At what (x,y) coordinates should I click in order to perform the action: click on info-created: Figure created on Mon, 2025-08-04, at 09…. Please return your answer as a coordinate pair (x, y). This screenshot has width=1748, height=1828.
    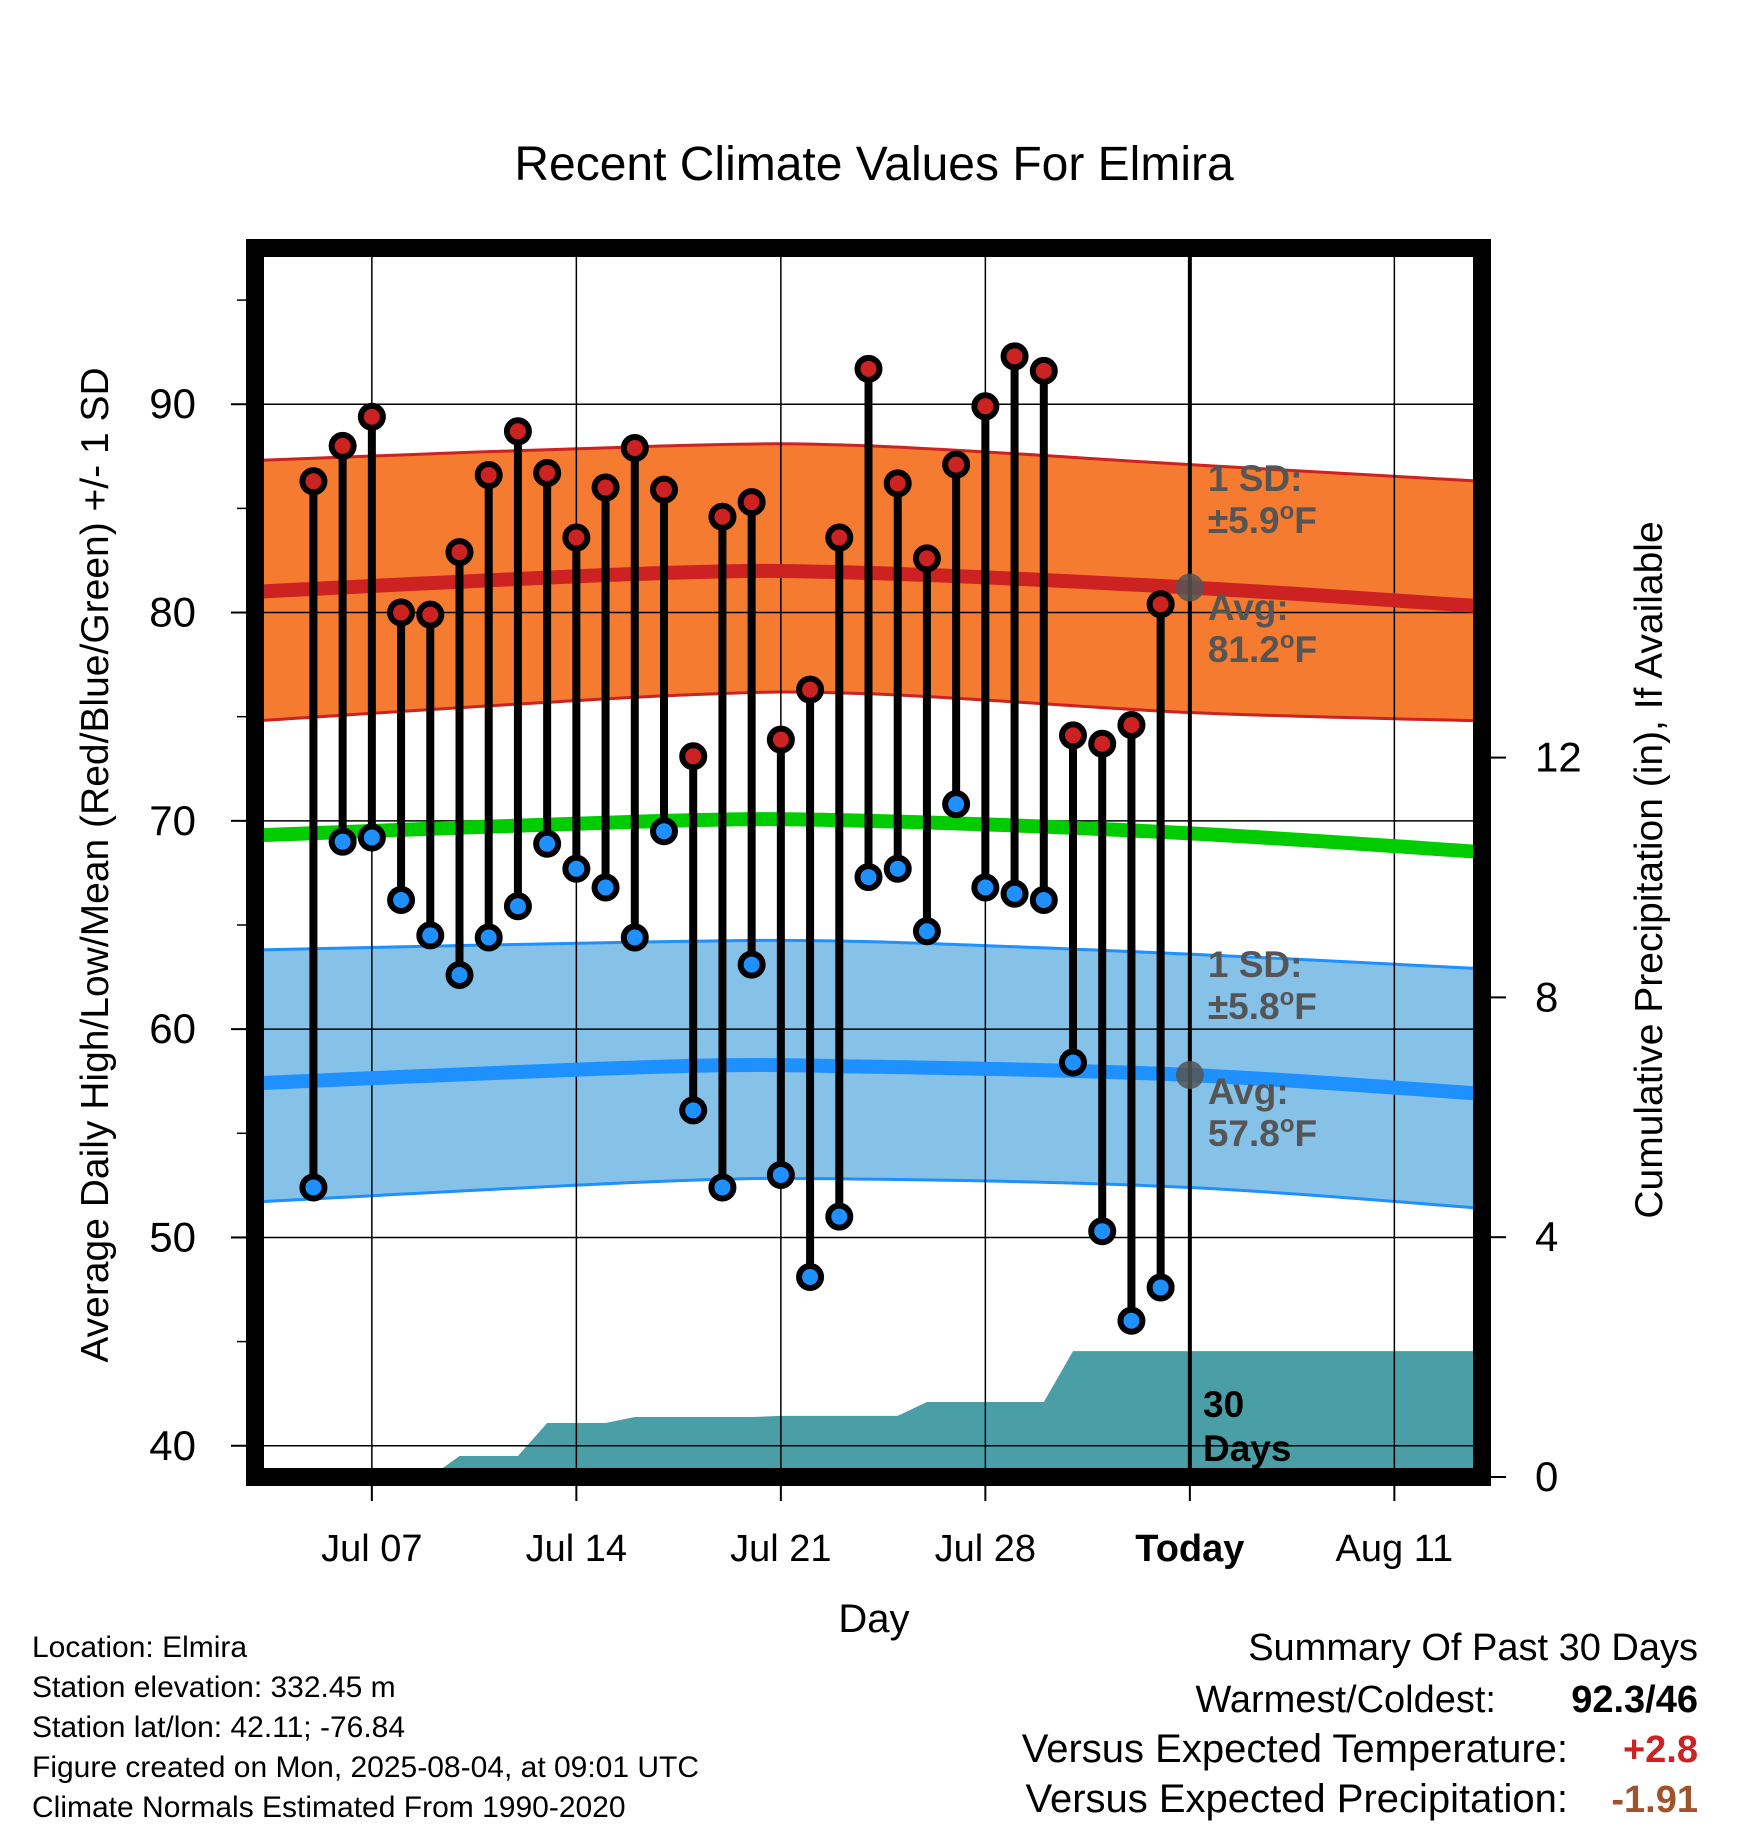
    Looking at the image, I should click on (365, 1767).